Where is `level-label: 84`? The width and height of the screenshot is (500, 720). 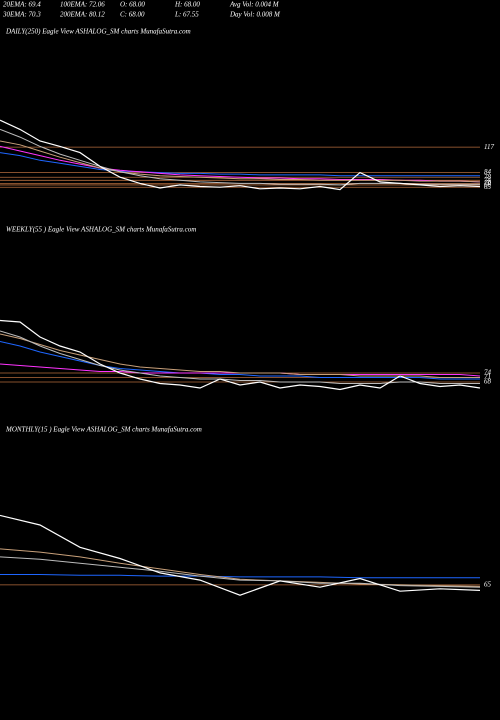 level-label: 84 is located at coordinates (488, 172).